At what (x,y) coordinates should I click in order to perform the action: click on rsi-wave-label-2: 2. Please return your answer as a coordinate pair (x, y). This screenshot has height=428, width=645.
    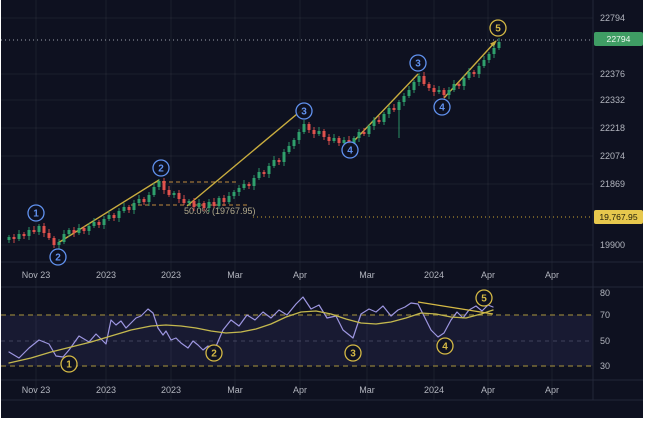
    Looking at the image, I should click on (214, 353).